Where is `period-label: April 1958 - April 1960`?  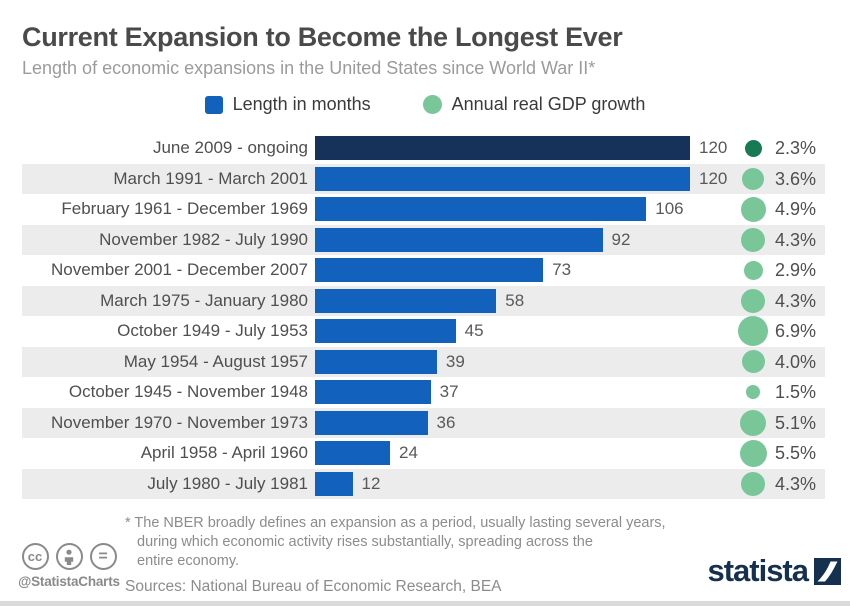
period-label: April 1958 - April 1960 is located at coordinates (224, 452).